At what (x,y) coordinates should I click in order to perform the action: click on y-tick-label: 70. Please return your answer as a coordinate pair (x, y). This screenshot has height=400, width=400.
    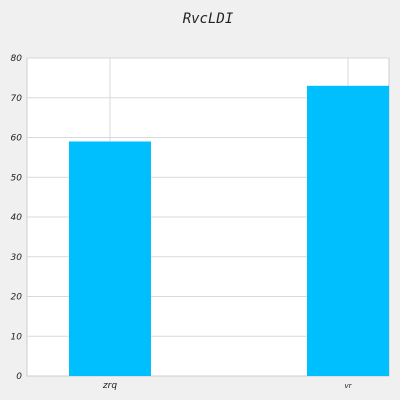
    Looking at the image, I should click on (17, 99).